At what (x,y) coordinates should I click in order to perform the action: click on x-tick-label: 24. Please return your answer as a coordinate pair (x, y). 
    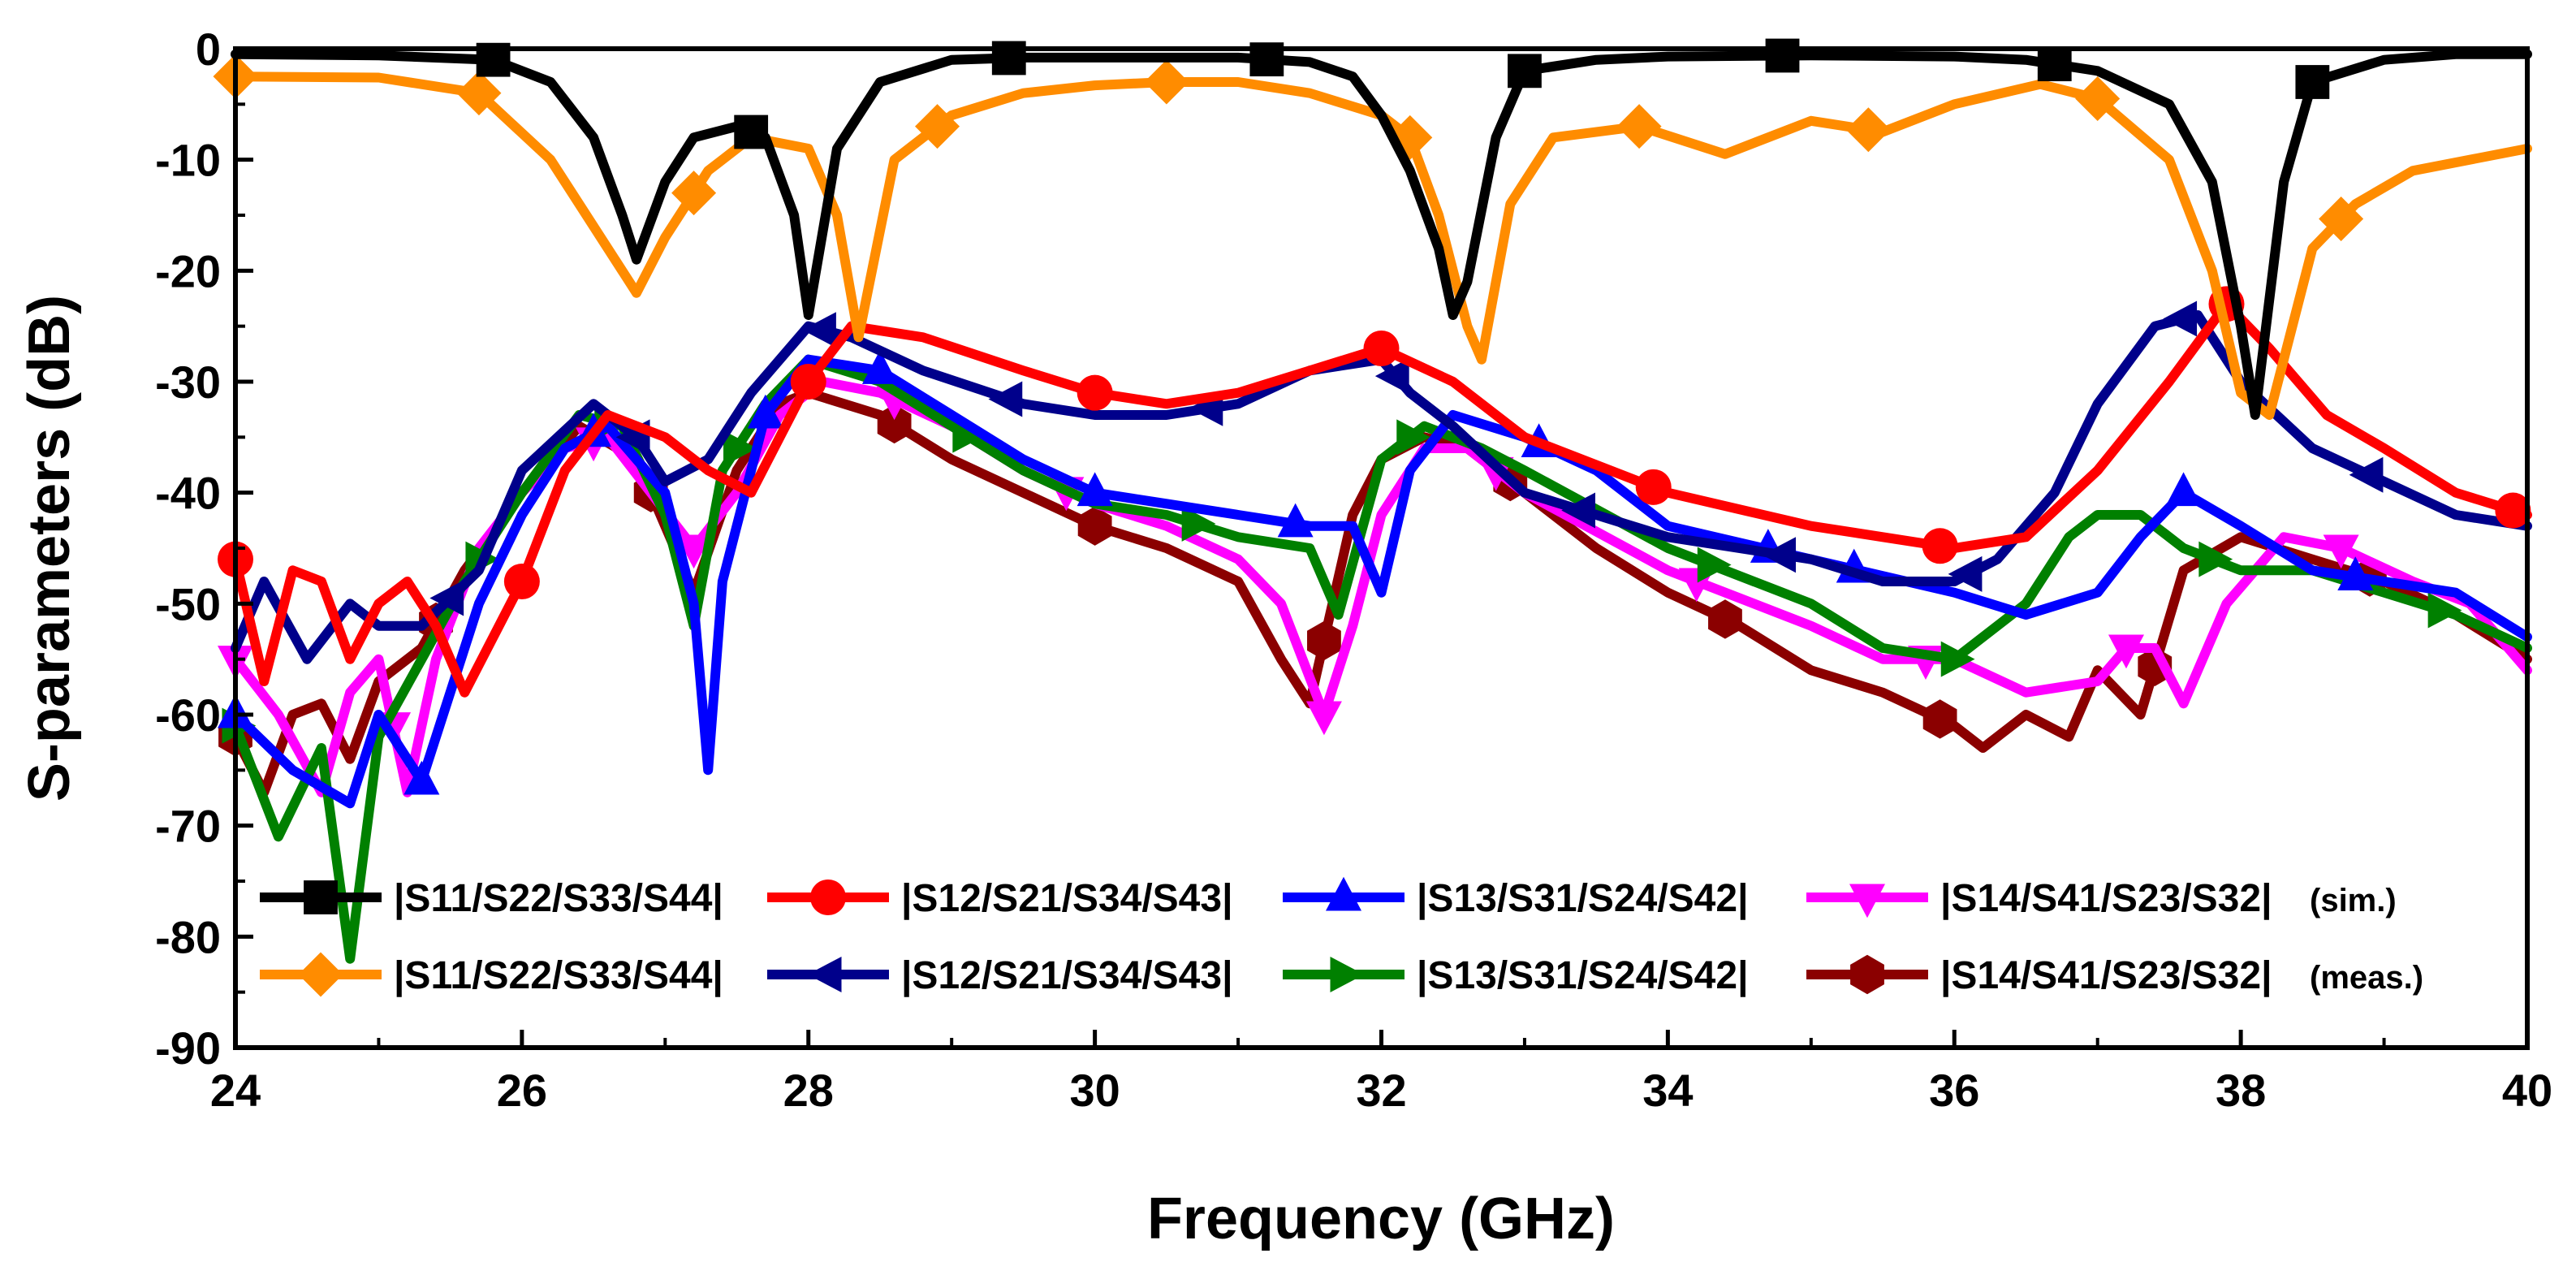
    Looking at the image, I should click on (235, 1091).